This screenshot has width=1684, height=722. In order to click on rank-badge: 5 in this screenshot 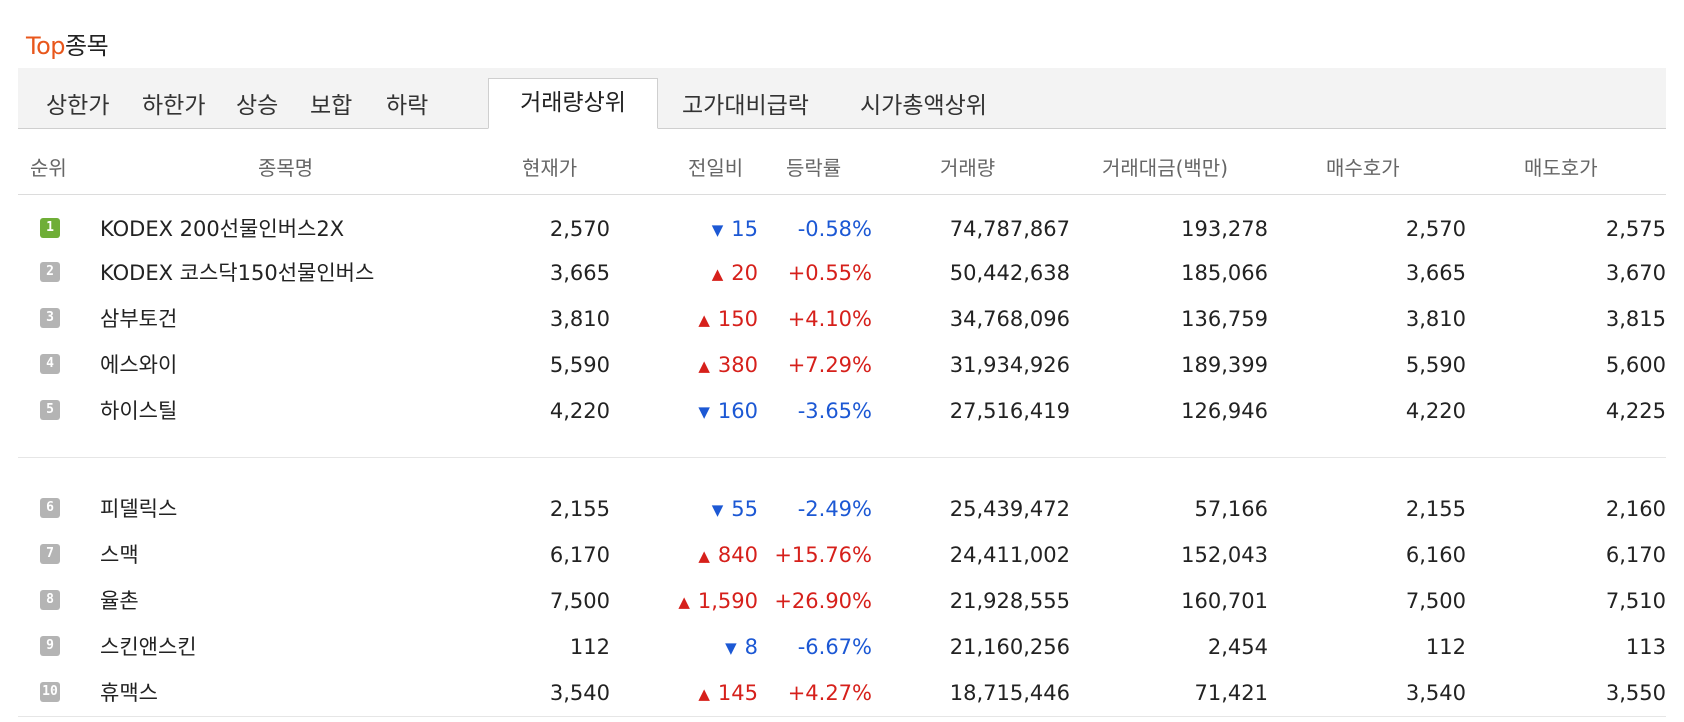, I will do `click(50, 410)`.